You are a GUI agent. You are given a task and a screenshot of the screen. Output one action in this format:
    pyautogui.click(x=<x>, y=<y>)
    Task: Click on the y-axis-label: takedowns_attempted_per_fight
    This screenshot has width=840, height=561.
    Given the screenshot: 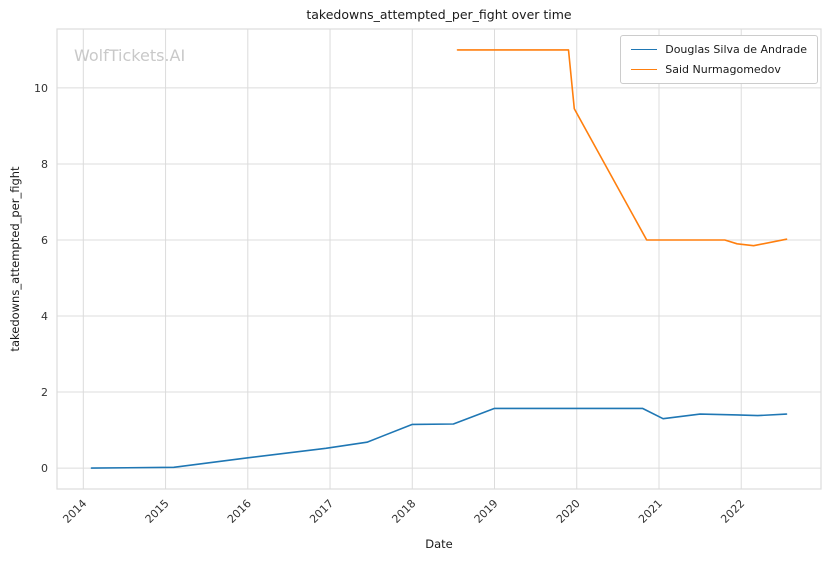 What is the action you would take?
    pyautogui.click(x=15, y=259)
    